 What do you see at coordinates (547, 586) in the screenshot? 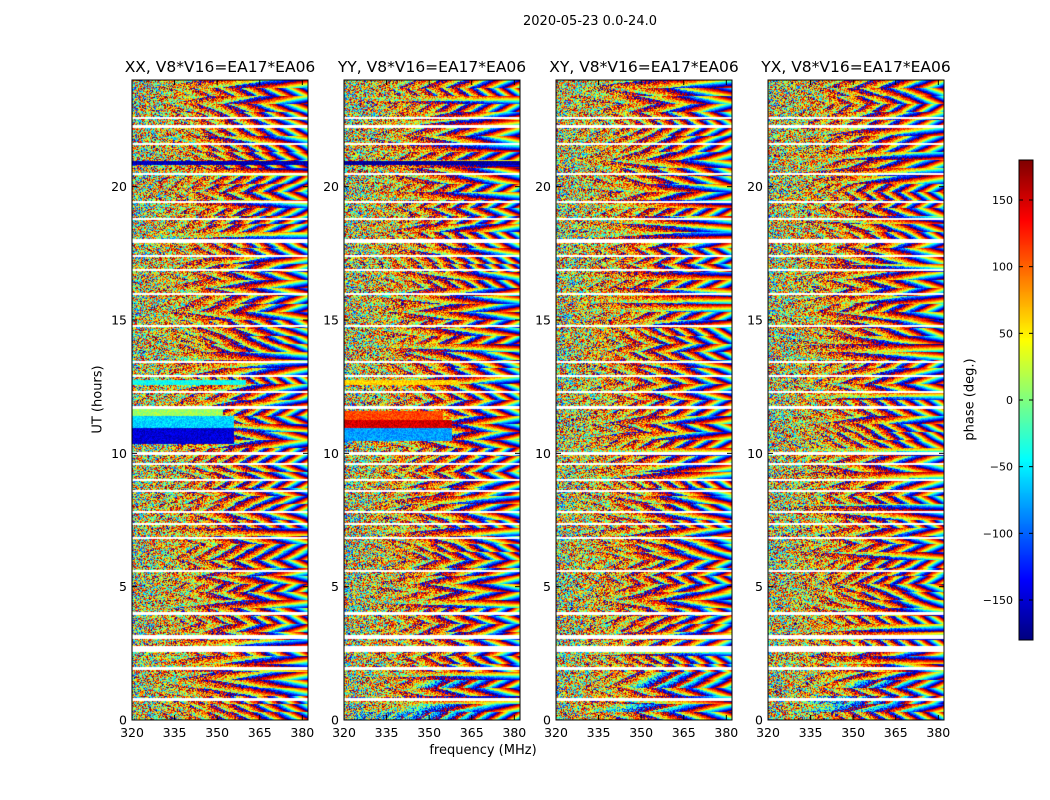
I see `panel-2-y-tick-label: 5` at bounding box center [547, 586].